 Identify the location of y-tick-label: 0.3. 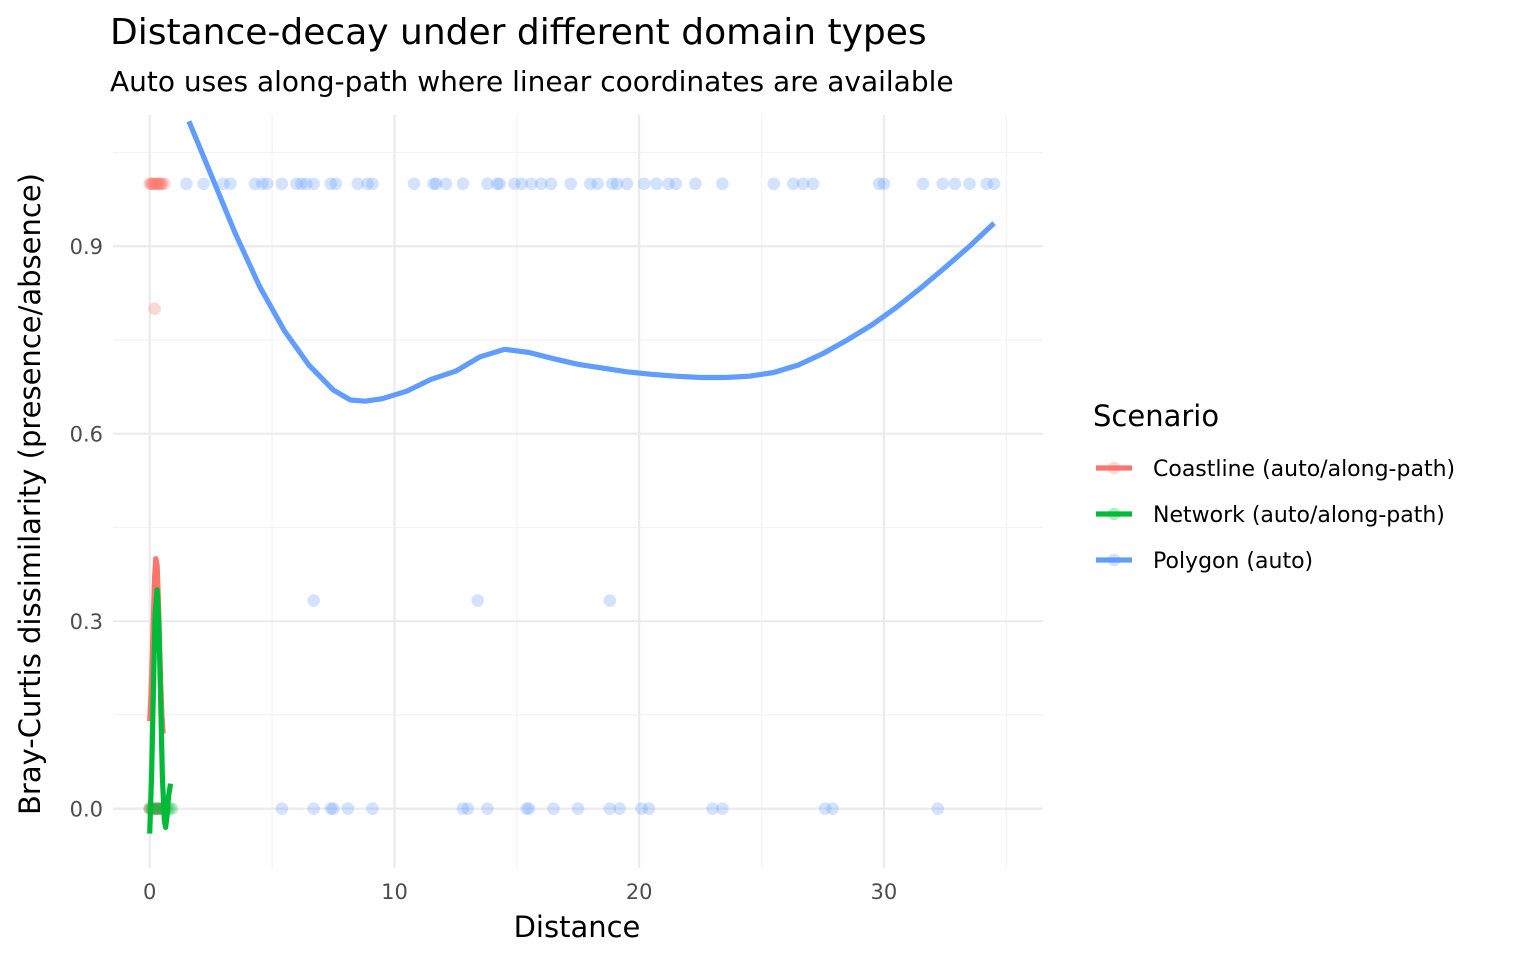
(86, 622).